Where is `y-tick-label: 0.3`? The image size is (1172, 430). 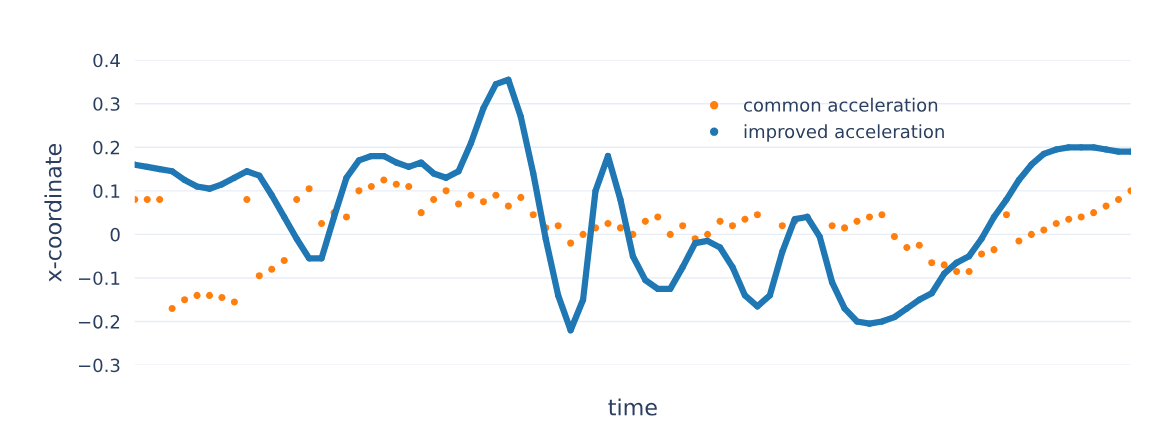
y-tick-label: 0.3 is located at coordinates (106, 104).